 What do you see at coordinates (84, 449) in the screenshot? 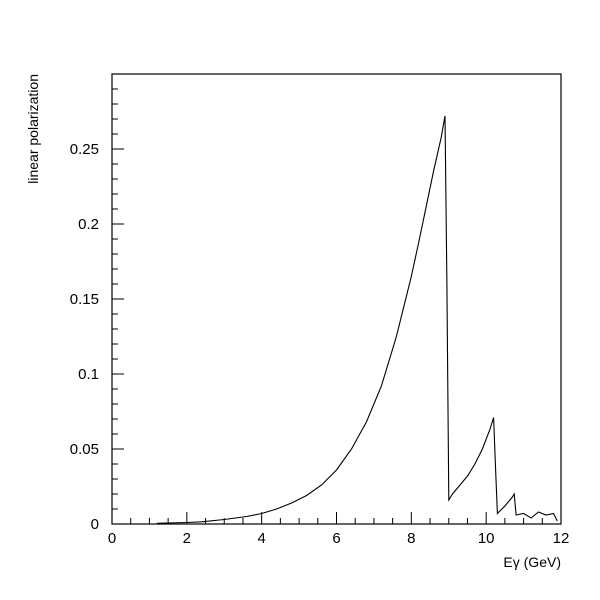
I see `y-tick-label: 0.05` at bounding box center [84, 449].